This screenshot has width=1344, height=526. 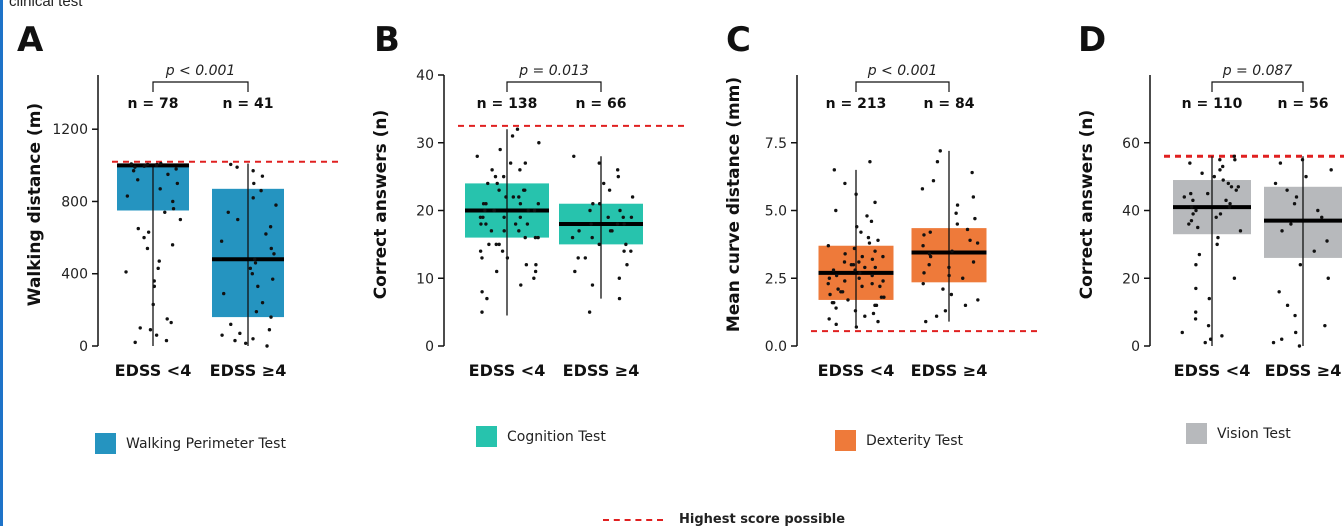 I want to click on y-tick-label-1-1: 10, so click(x=425, y=279).